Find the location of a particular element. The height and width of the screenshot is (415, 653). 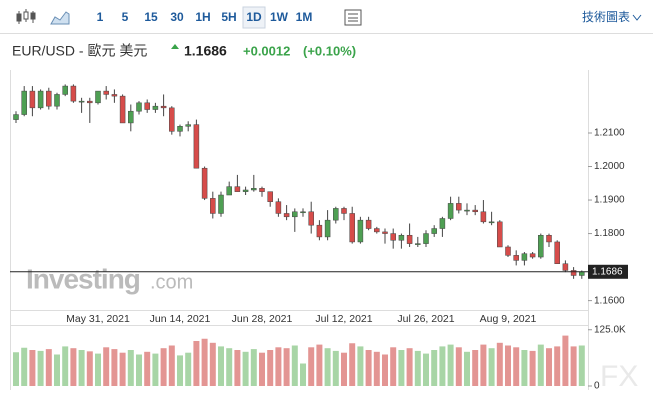

interval-button: 1H is located at coordinates (202, 17).